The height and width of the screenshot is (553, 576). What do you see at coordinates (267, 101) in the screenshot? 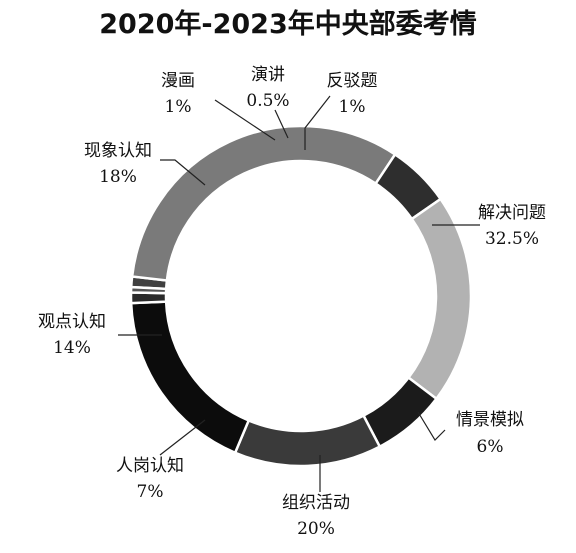
I see `slice-value-9: 0.5%` at bounding box center [267, 101].